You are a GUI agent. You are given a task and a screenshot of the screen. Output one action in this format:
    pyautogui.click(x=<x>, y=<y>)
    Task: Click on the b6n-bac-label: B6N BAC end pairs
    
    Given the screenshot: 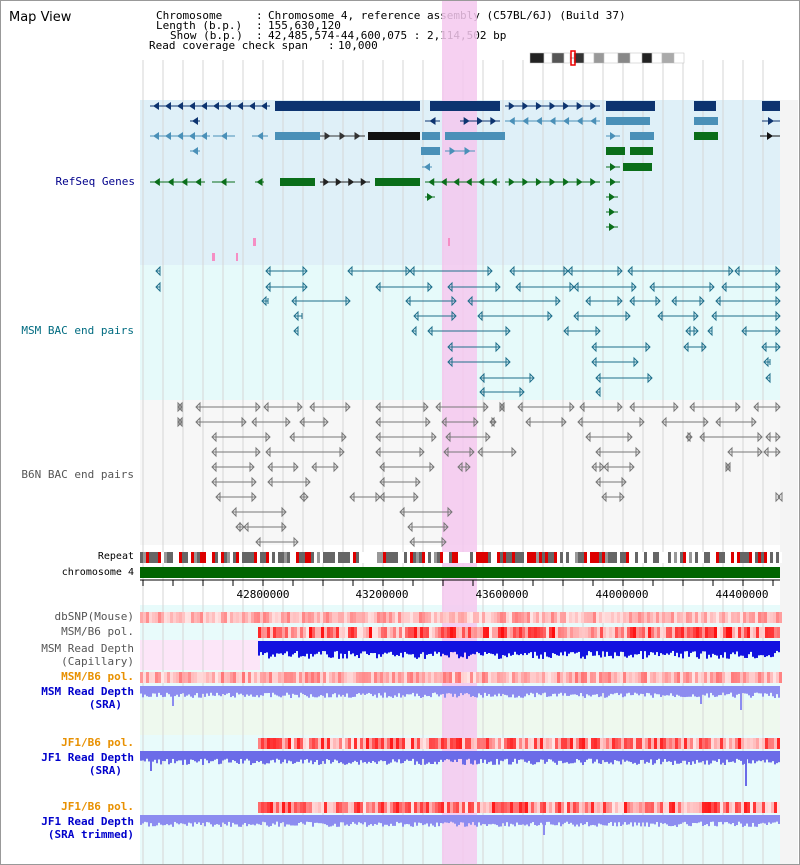 What is the action you would take?
    pyautogui.click(x=77, y=474)
    